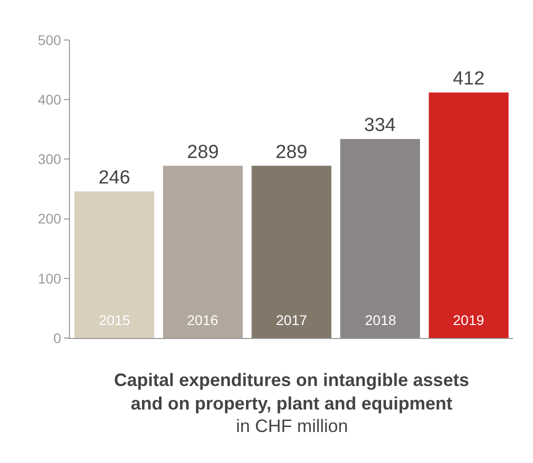  What do you see at coordinates (292, 426) in the screenshot?
I see `text: in CHF million` at bounding box center [292, 426].